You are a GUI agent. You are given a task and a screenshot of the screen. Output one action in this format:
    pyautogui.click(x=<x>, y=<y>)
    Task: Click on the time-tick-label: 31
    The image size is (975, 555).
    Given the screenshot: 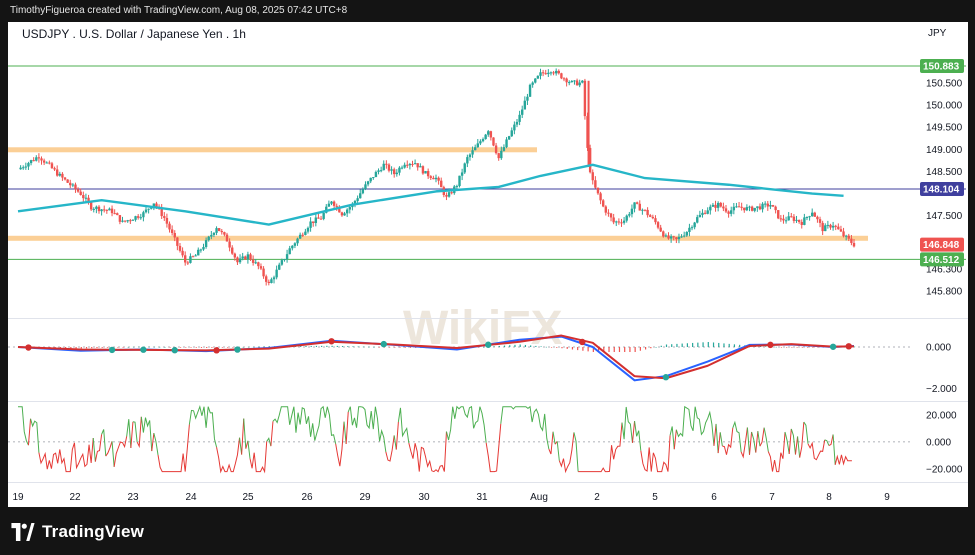 What is the action you would take?
    pyautogui.click(x=482, y=497)
    